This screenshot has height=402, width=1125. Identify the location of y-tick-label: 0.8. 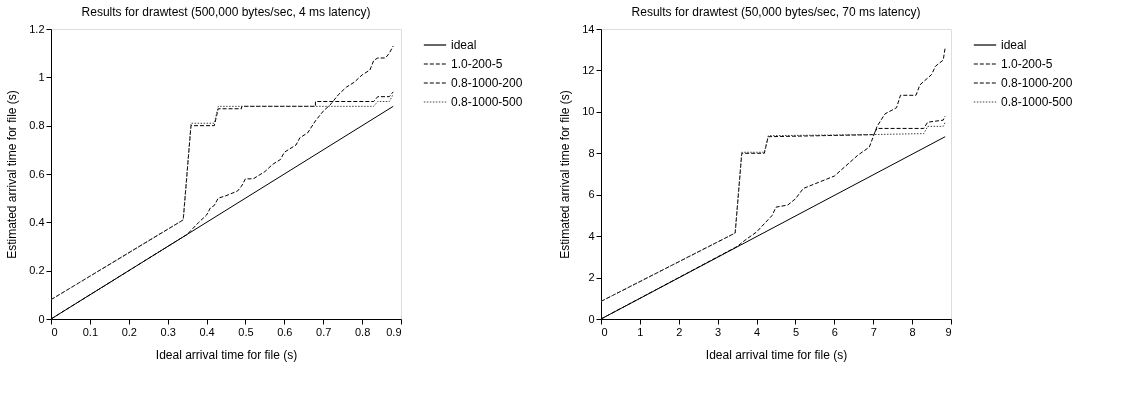
(37, 125).